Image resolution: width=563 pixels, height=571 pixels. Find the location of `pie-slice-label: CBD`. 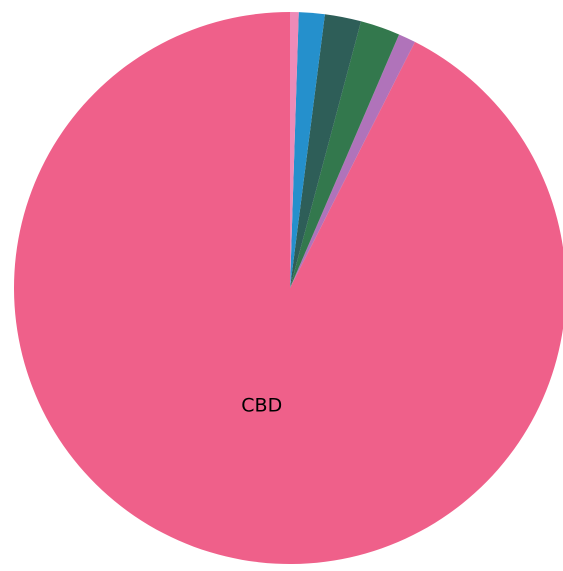

pie-slice-label: CBD is located at coordinates (261, 406).